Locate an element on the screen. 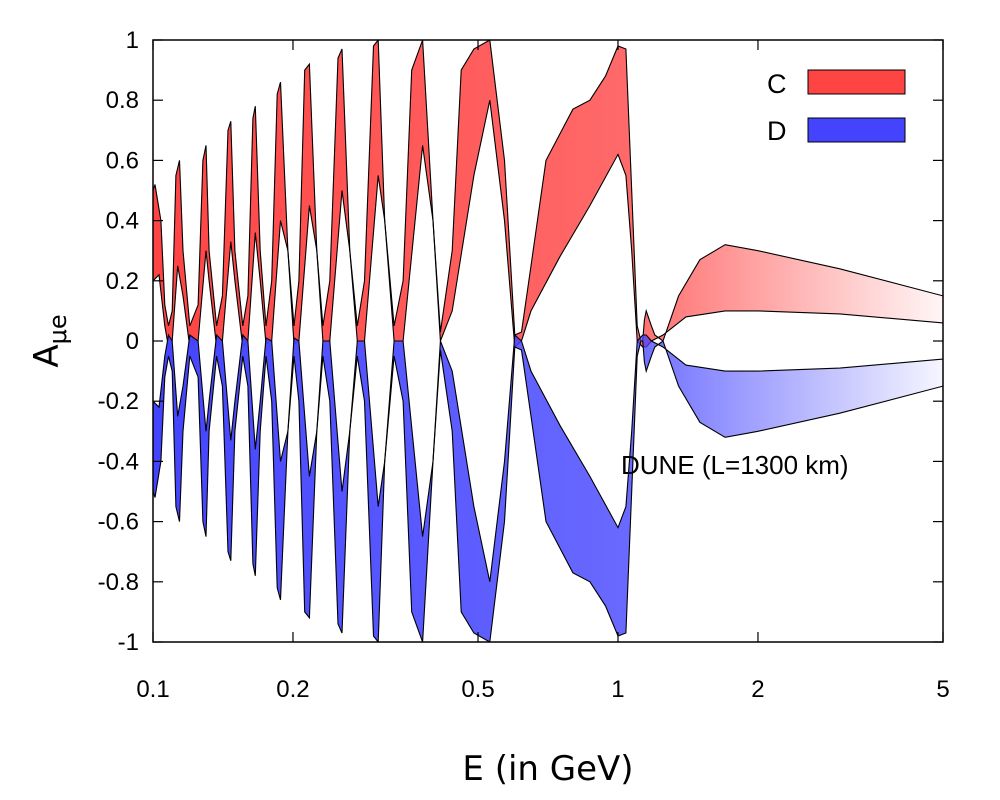 The image size is (1000, 800). y-axis-title: Aμe is located at coordinates (49, 340).